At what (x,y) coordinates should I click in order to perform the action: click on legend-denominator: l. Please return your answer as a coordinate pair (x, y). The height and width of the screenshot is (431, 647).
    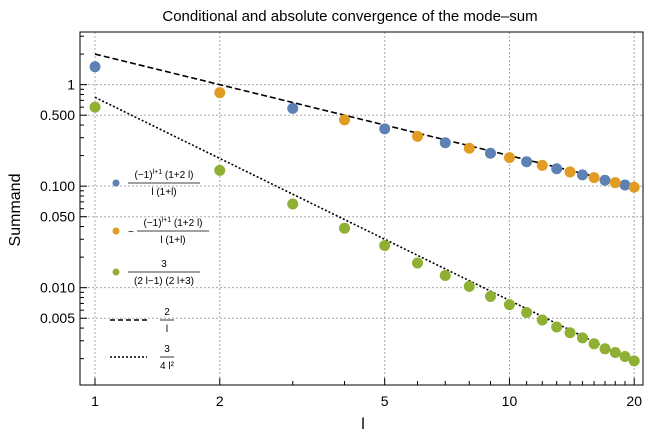
    Looking at the image, I should click on (167, 329).